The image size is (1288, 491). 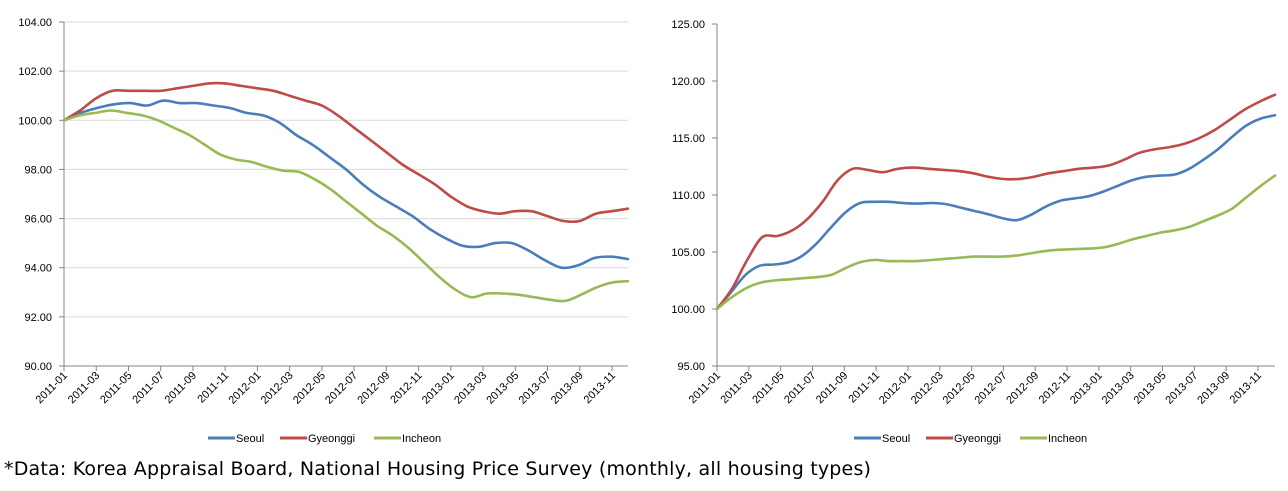 What do you see at coordinates (688, 253) in the screenshot?
I see `y-tick-label: 105.00` at bounding box center [688, 253].